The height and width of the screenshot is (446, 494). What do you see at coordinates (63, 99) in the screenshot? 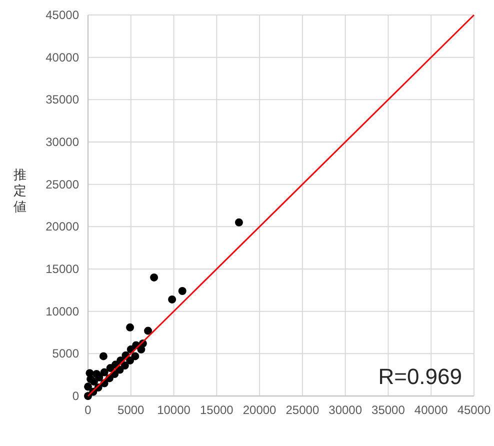
I see `y-tick-label: 35000` at bounding box center [63, 99].